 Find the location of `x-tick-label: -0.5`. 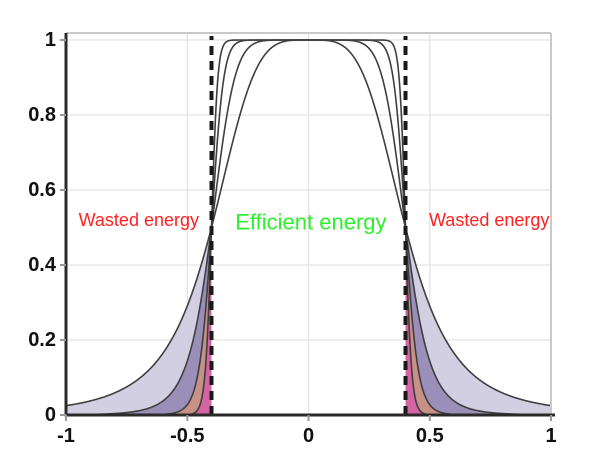

x-tick-label: -0.5 is located at coordinates (187, 436).